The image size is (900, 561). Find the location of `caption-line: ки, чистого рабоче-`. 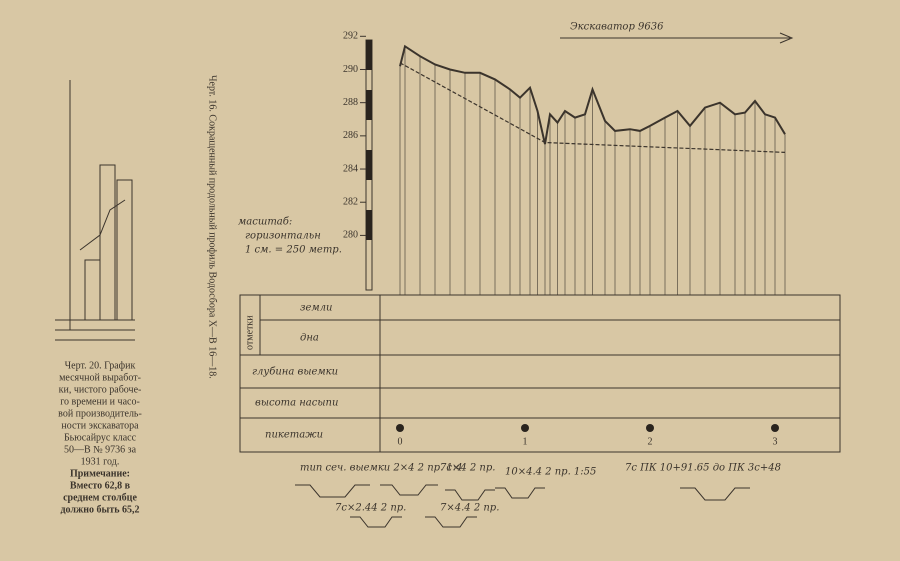

caption-line: ки, чистого рабоче- is located at coordinates (100, 389).